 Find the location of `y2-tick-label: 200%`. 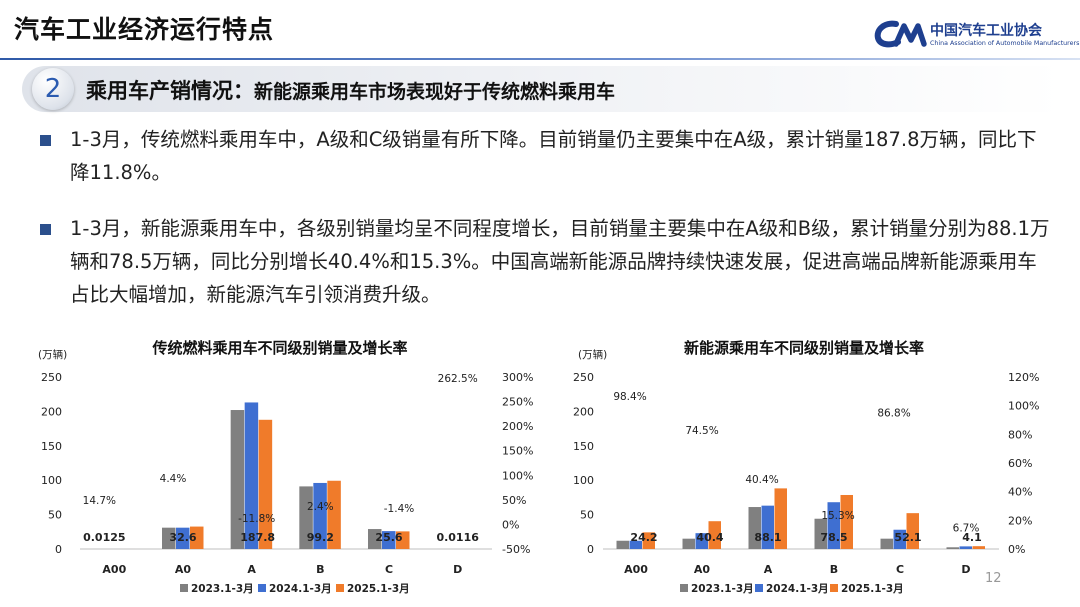

y2-tick-label: 200% is located at coordinates (517, 426).